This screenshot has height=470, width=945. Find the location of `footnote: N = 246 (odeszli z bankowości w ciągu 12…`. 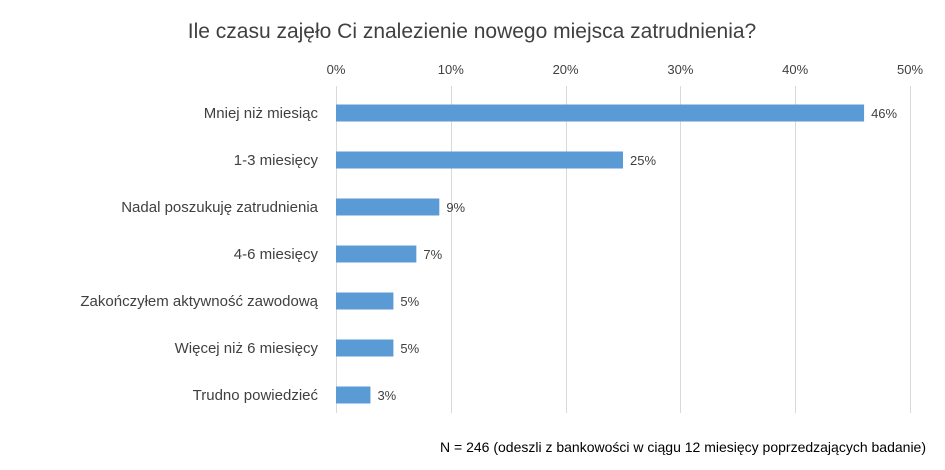

footnote: N = 246 (odeszli z bankowości w ciągu 12… is located at coordinates (683, 447).